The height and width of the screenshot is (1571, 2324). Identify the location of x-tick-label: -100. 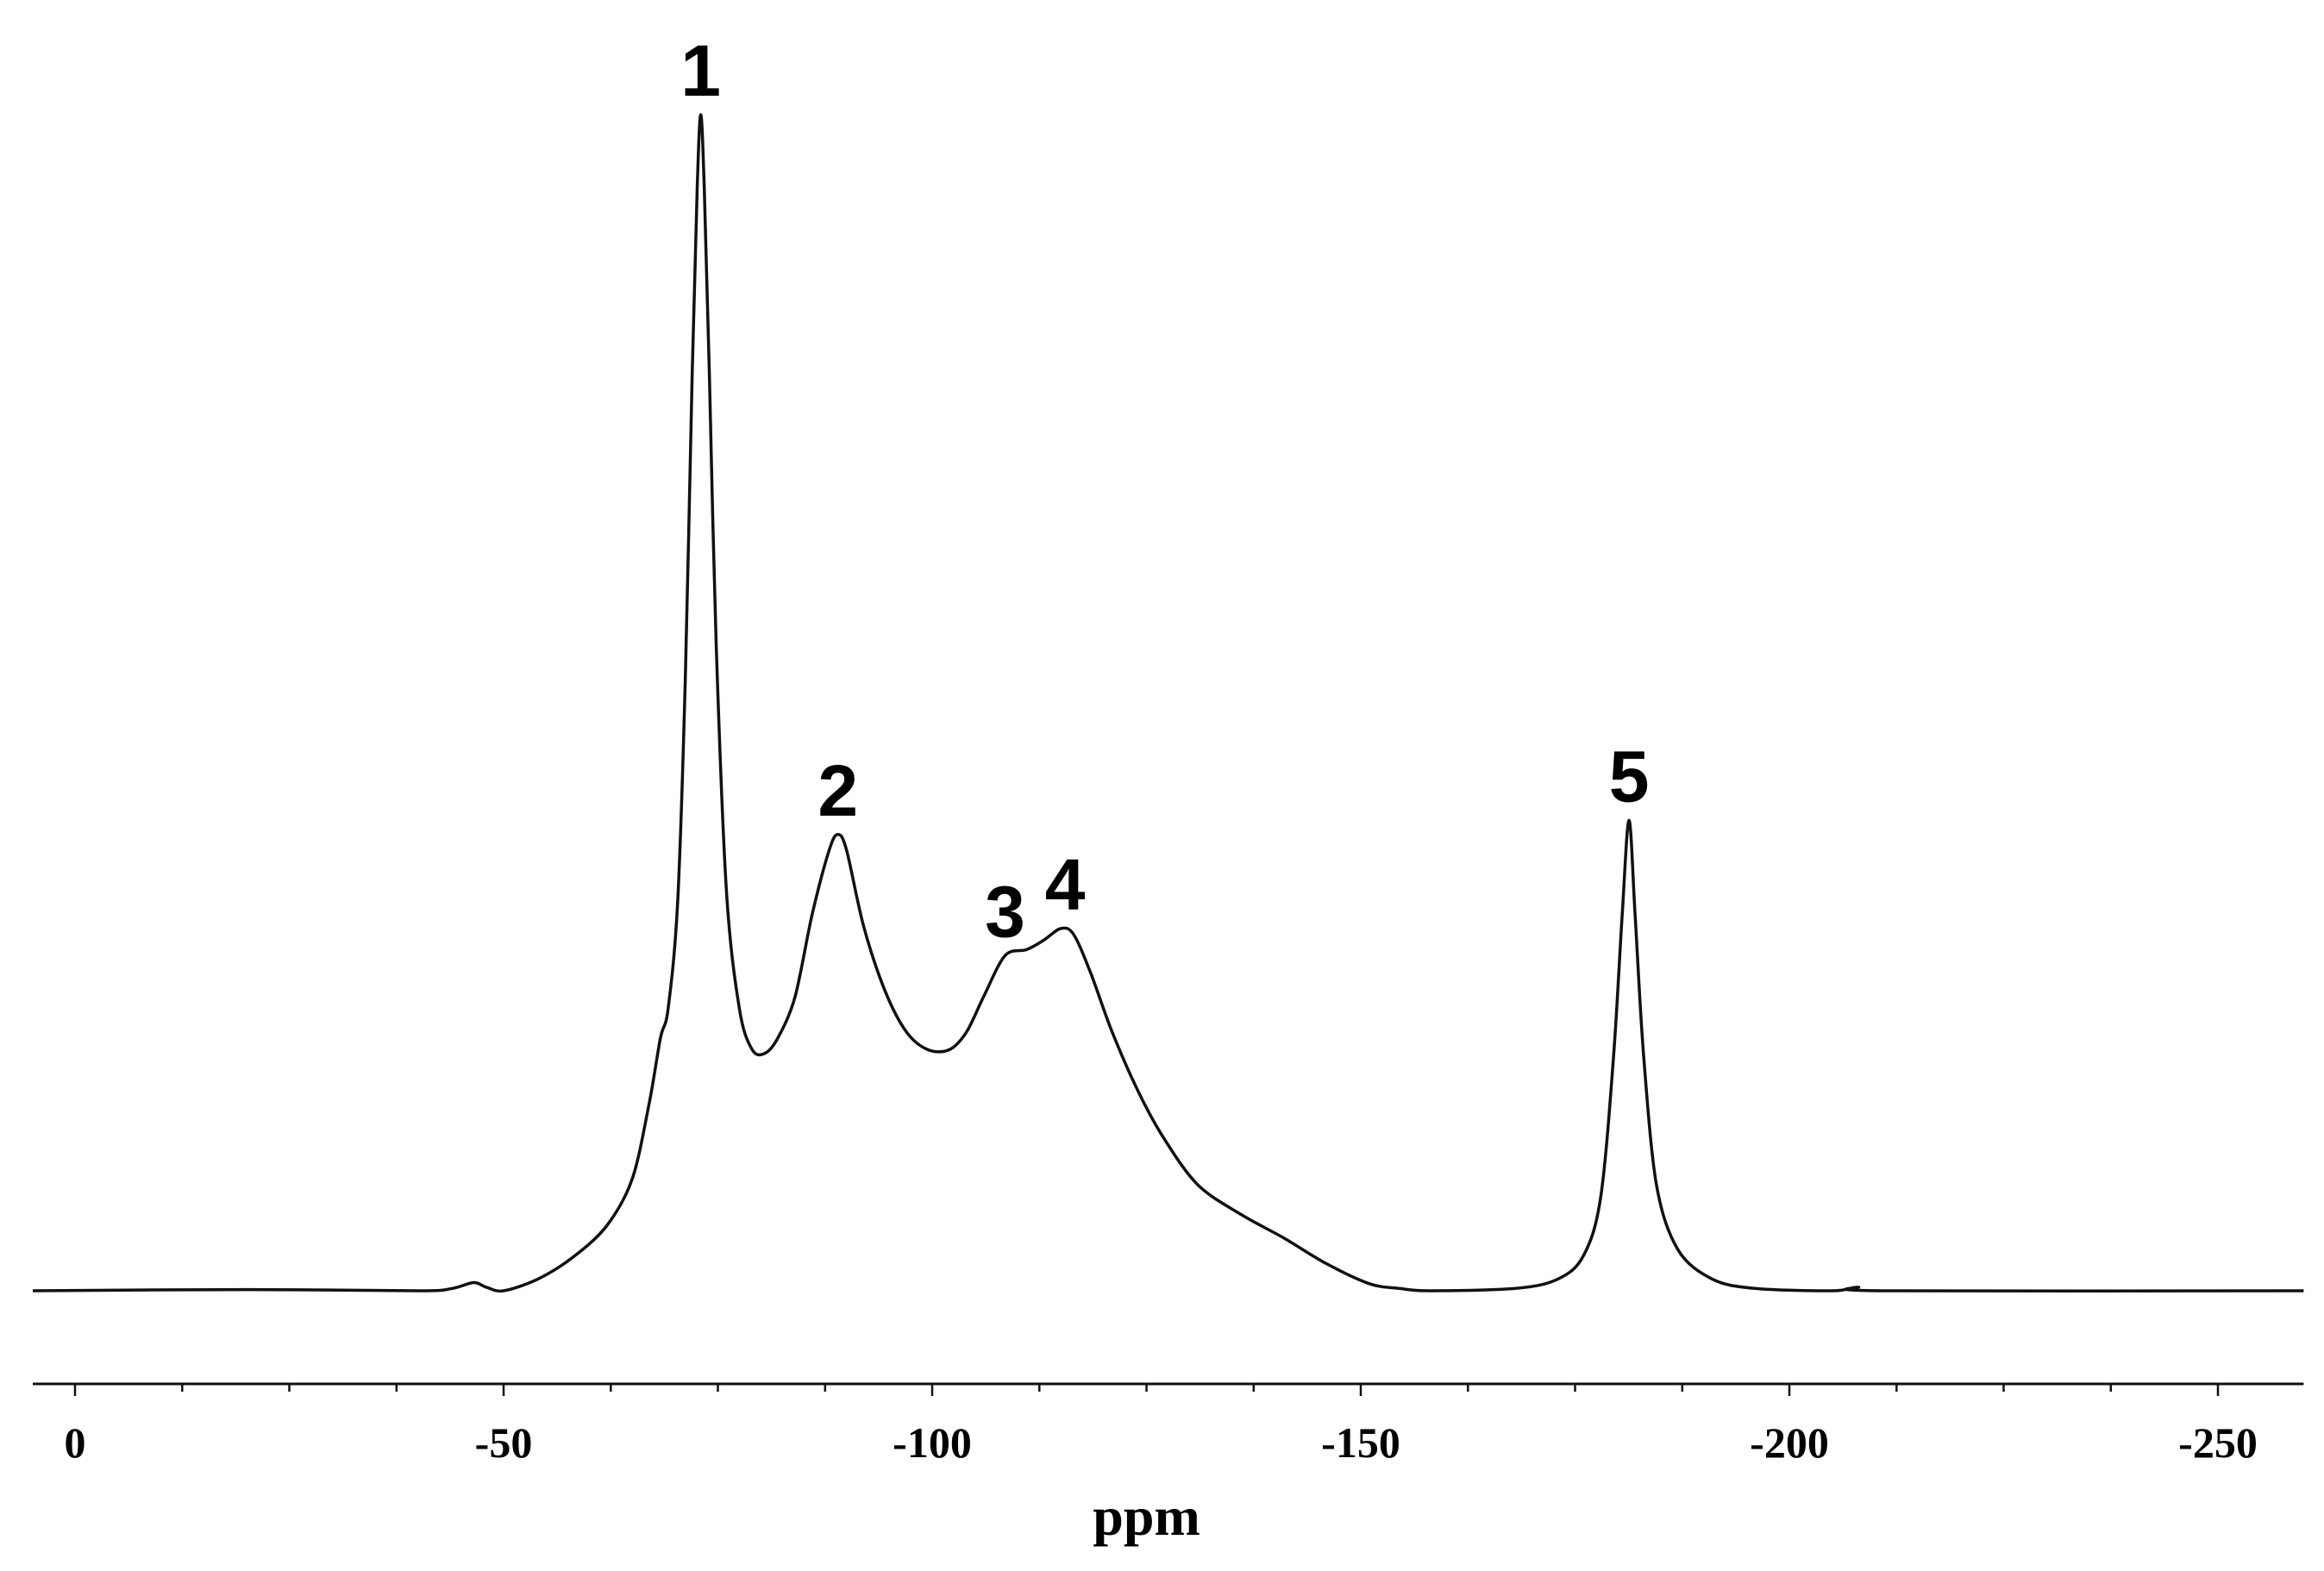
(932, 1442).